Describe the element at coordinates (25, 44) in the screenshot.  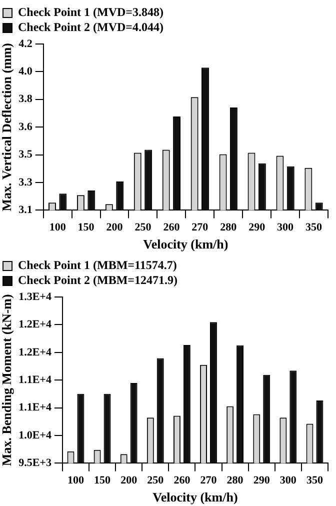
I see `y-tick-label: 4.2` at that location.